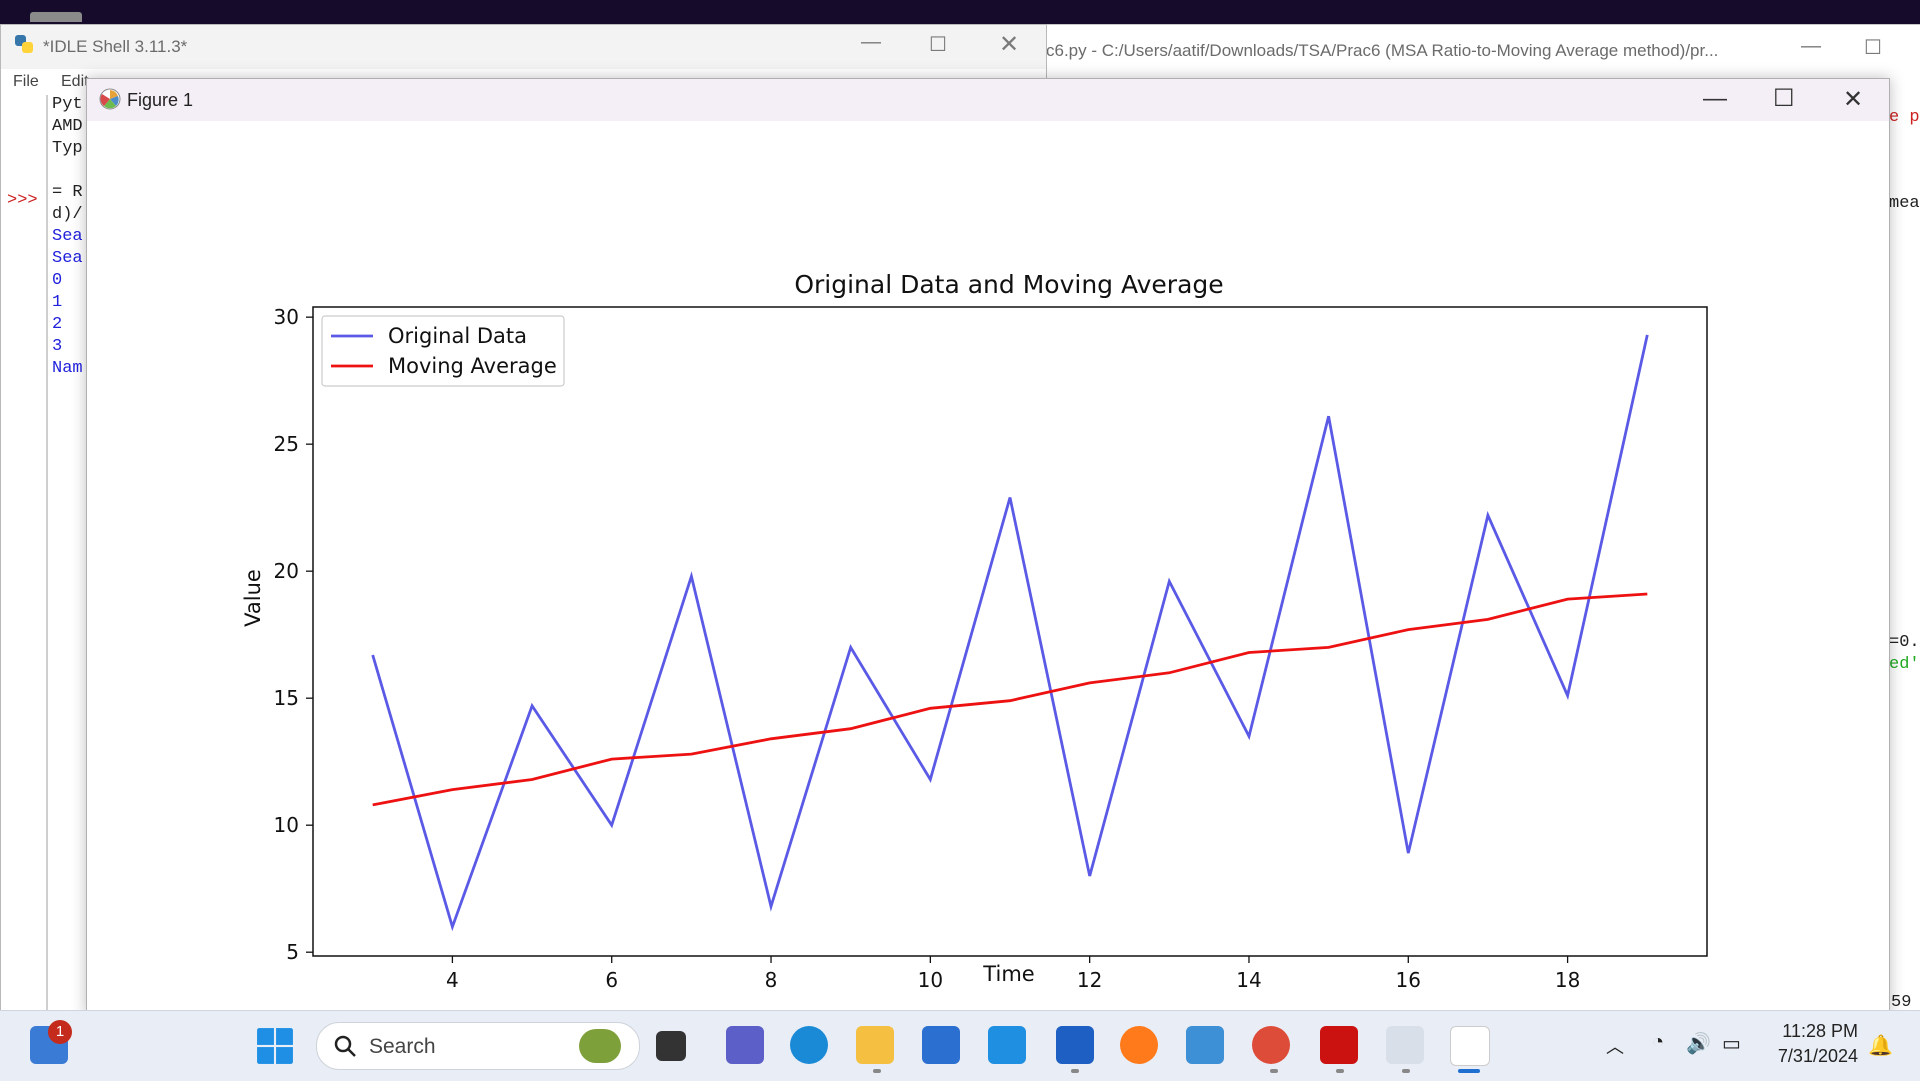  Describe the element at coordinates (67, 368) in the screenshot. I see `shell-output-line: Nam` at that location.